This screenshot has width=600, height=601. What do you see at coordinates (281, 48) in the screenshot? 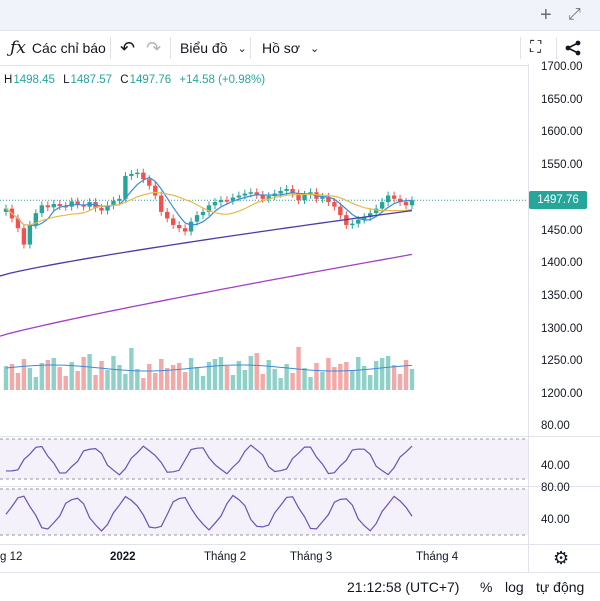
I see `profile-label: Hồ sơ` at bounding box center [281, 48].